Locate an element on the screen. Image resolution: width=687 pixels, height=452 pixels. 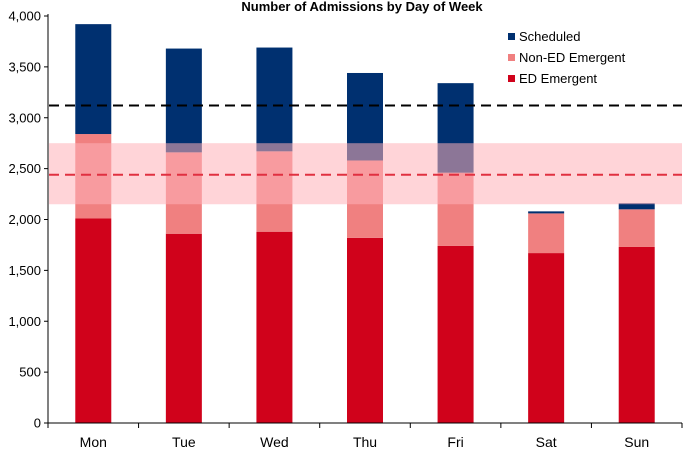
legend-label-ed-emergent: ED Emergent is located at coordinates (558, 78).